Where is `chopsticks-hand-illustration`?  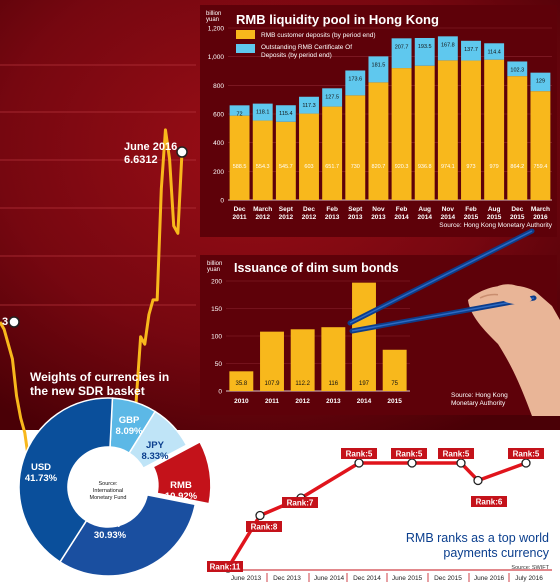
chopsticks-hand-illustration is located at coordinates (453, 322).